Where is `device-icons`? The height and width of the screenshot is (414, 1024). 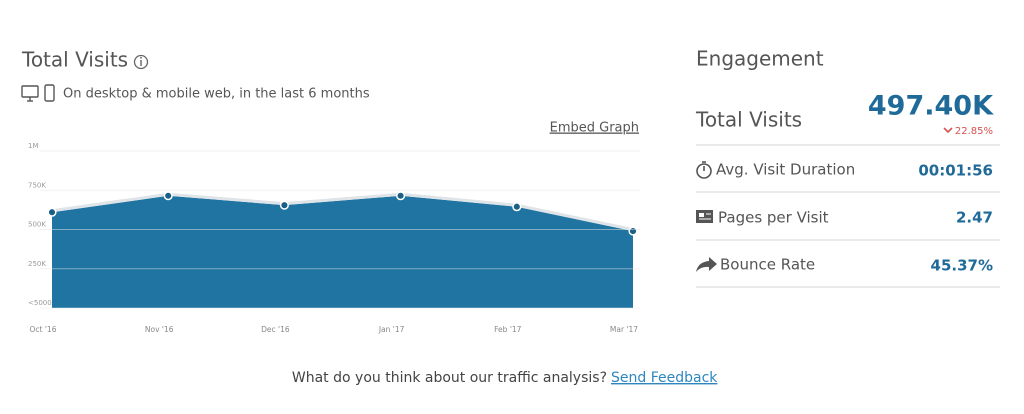
device-icons is located at coordinates (38, 93).